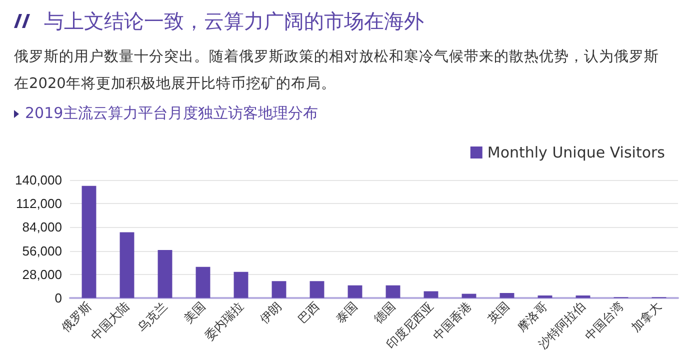  Describe the element at coordinates (384, 312) in the screenshot. I see `x-tick-label: 德国` at that location.